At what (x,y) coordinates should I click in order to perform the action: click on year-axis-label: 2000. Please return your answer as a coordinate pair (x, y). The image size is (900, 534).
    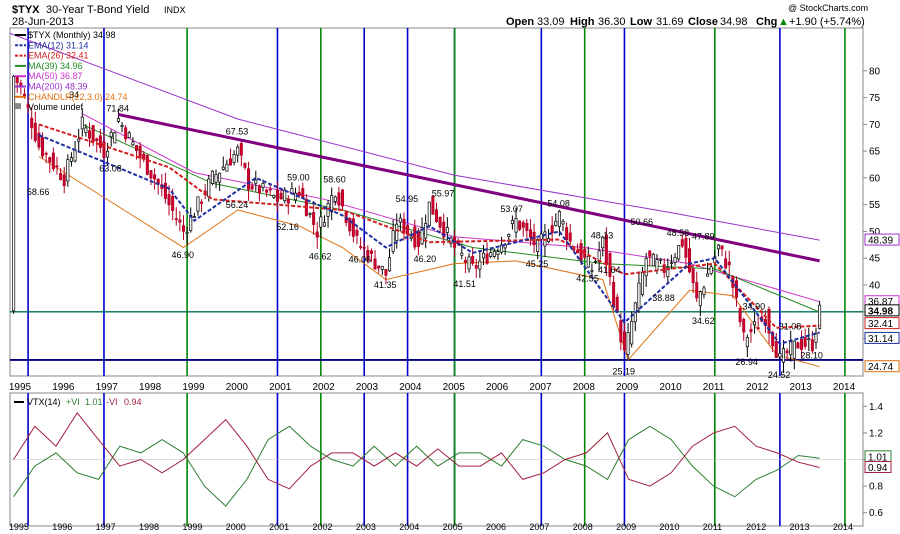
    Looking at the image, I should click on (237, 387).